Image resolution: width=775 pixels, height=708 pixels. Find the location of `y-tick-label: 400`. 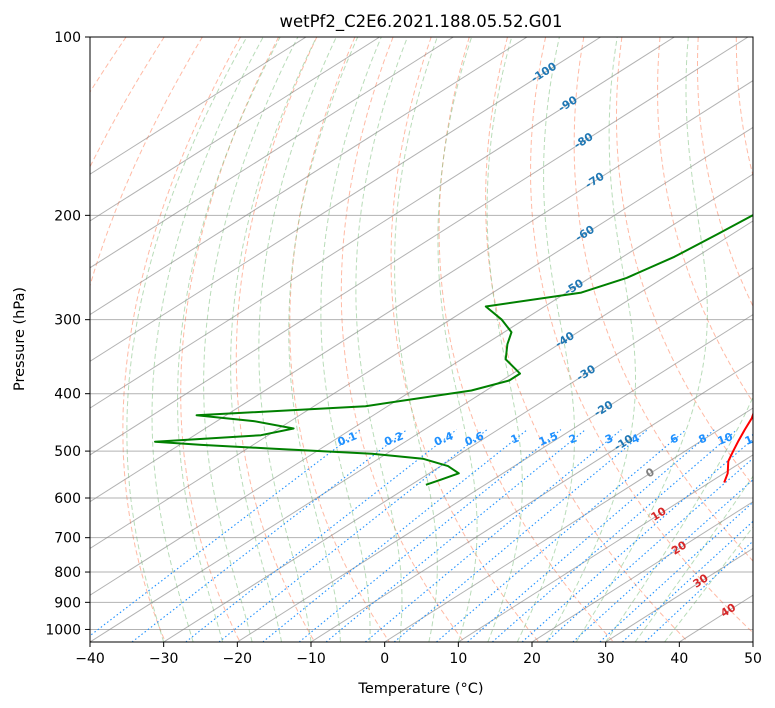

y-tick-label: 400 is located at coordinates (67, 395).